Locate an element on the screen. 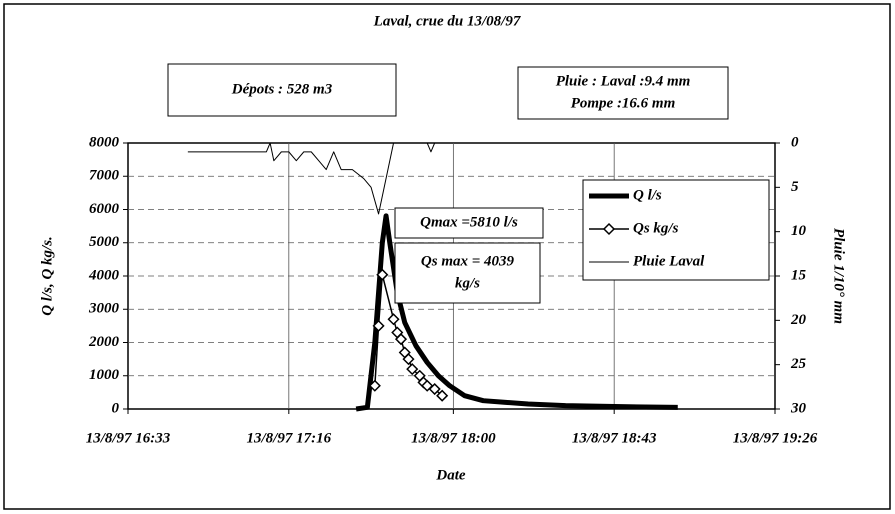  x-tick-label: 13/8/97 18:00 is located at coordinates (453, 438).